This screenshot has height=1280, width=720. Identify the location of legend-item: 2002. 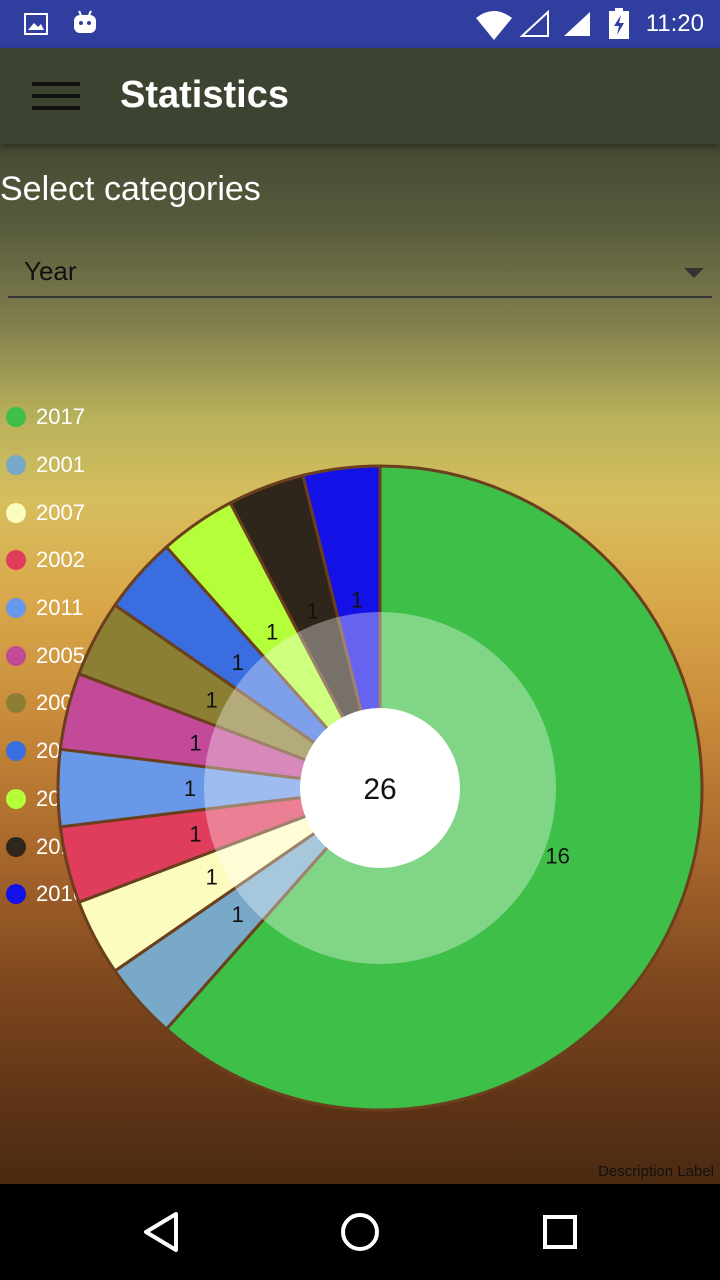
(66, 558).